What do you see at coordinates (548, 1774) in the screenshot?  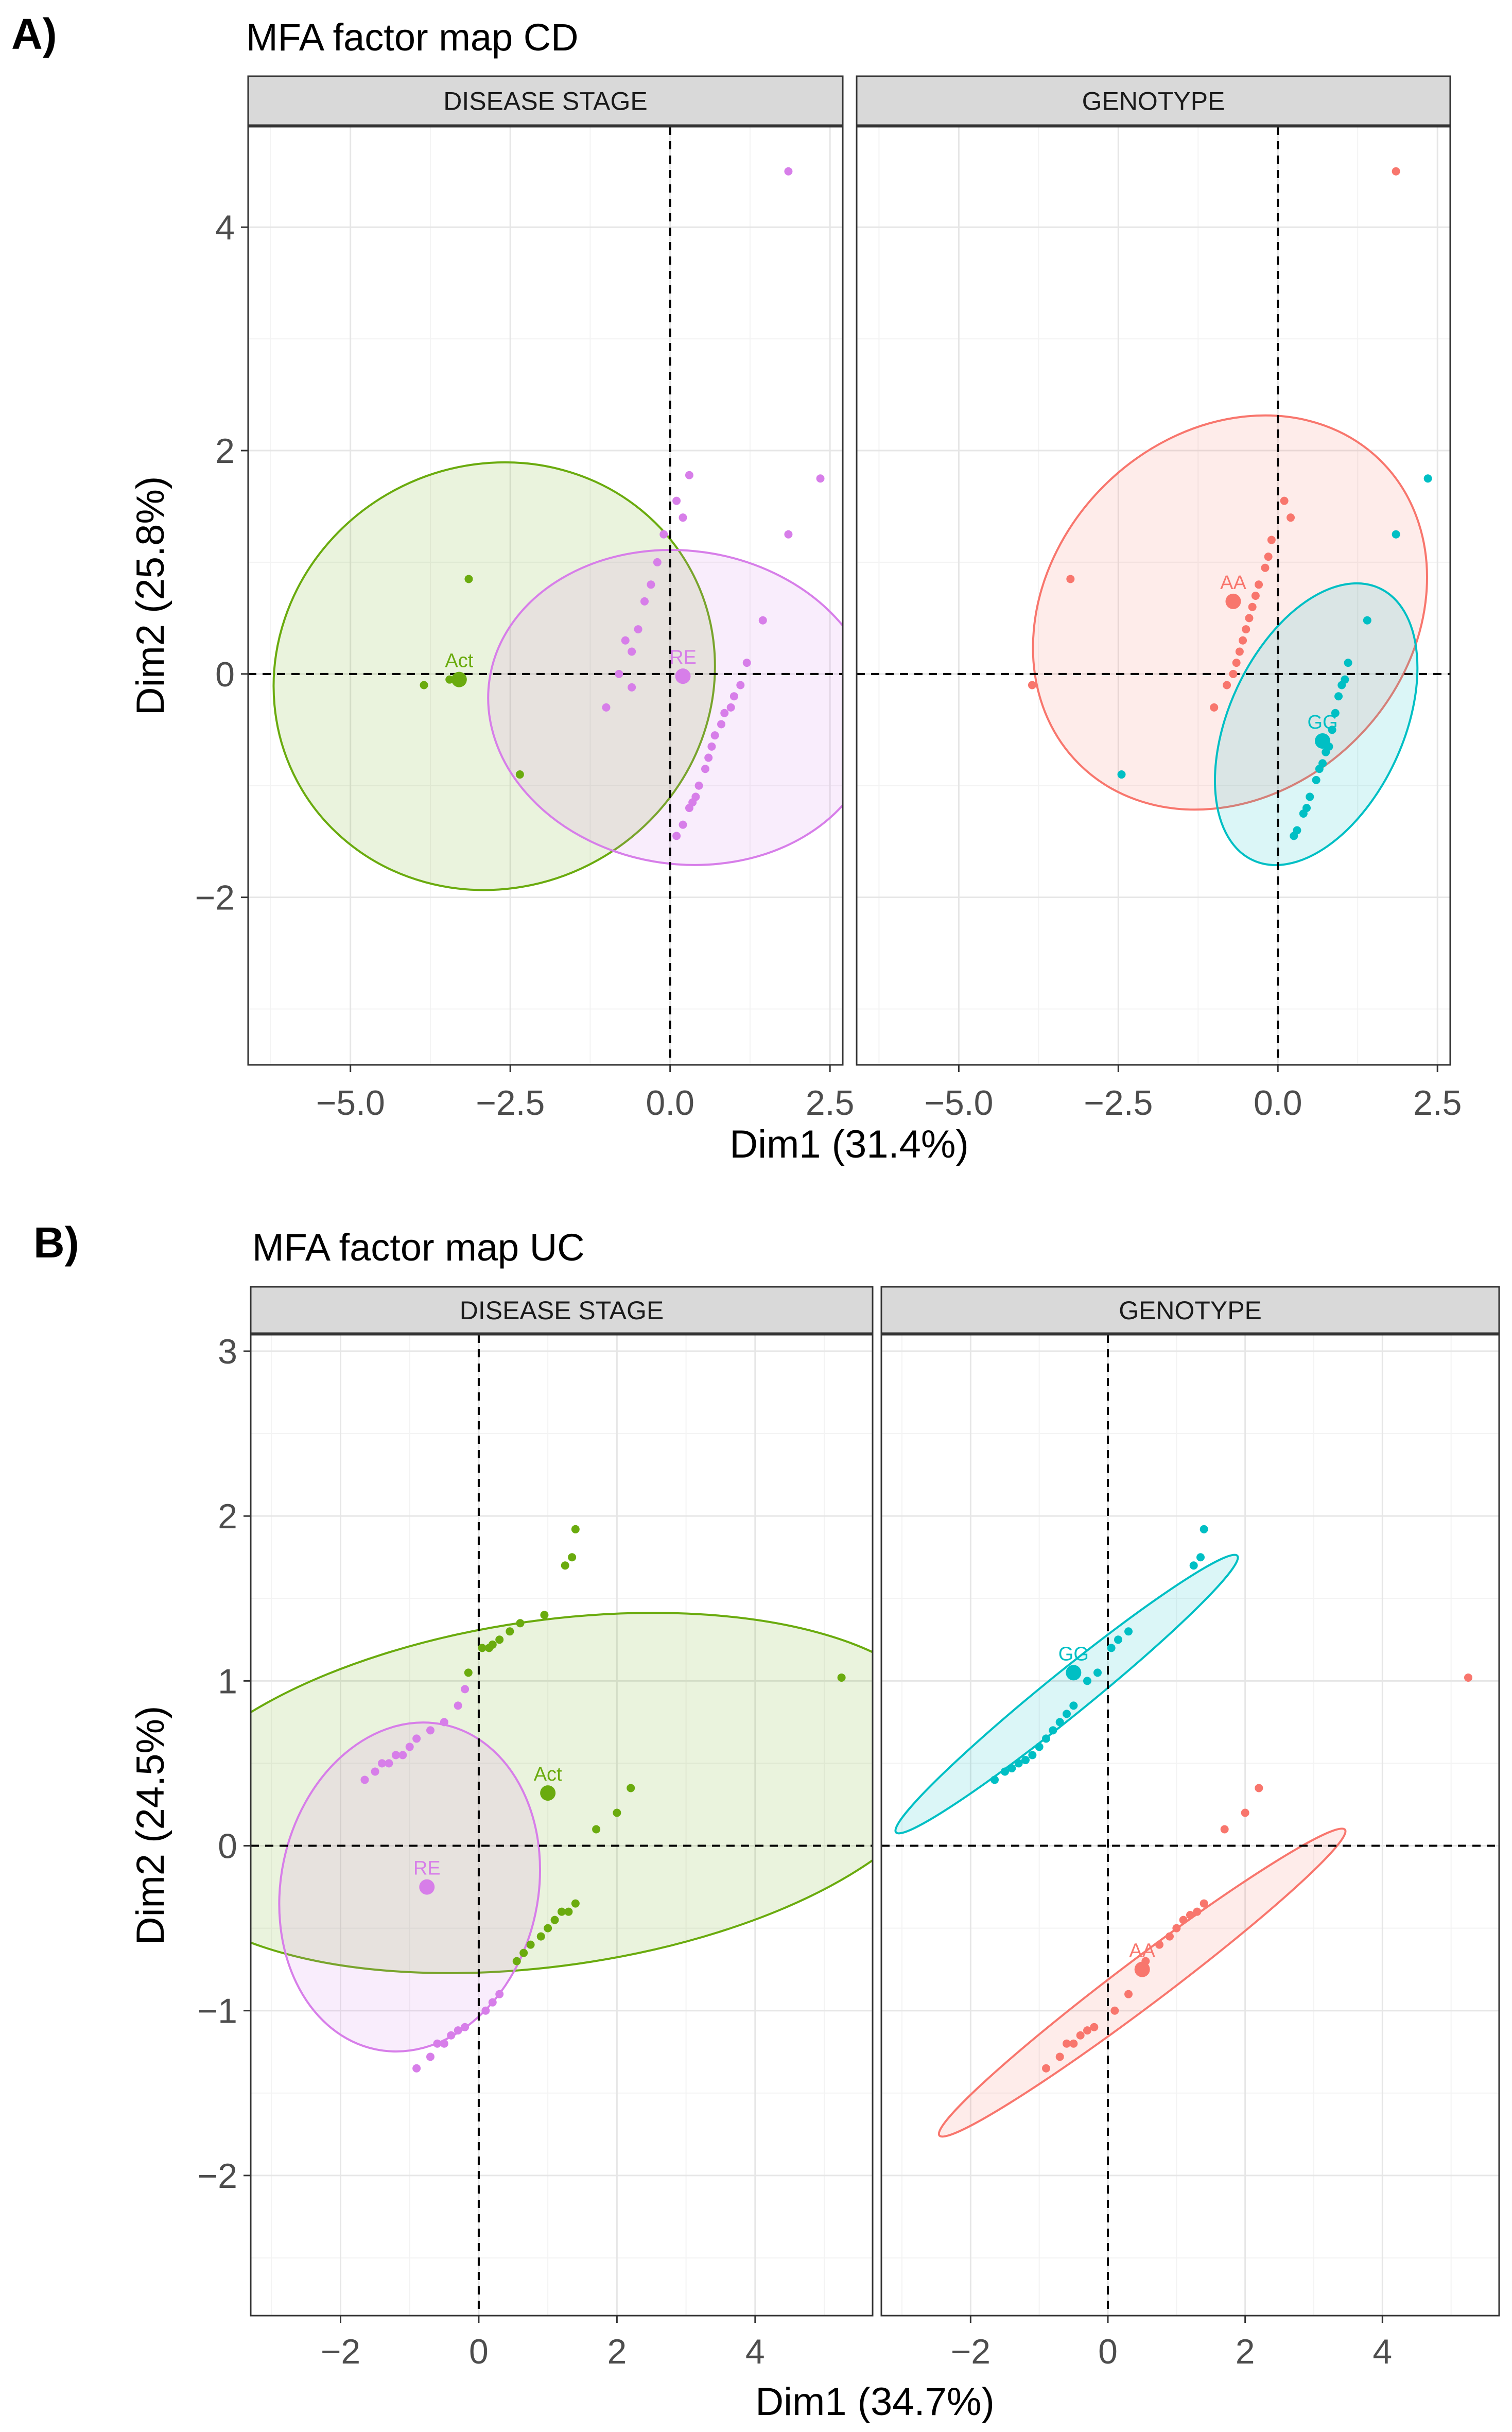 I see `group-label-act: Act` at bounding box center [548, 1774].